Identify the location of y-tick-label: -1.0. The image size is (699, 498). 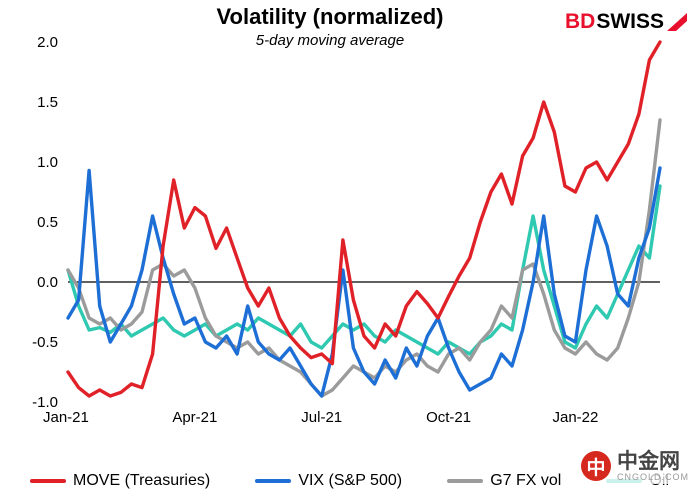
(45, 402).